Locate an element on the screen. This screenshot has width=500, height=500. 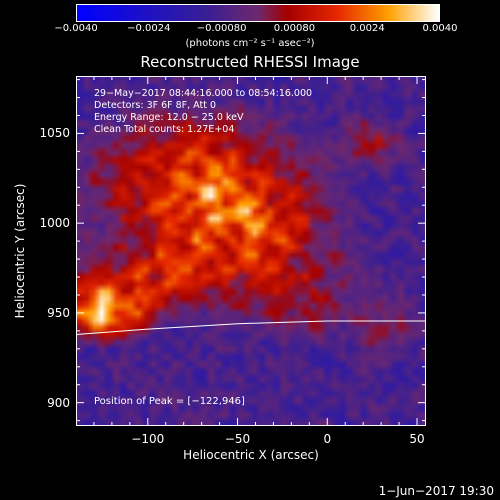
colorbar is located at coordinates (258, 13).